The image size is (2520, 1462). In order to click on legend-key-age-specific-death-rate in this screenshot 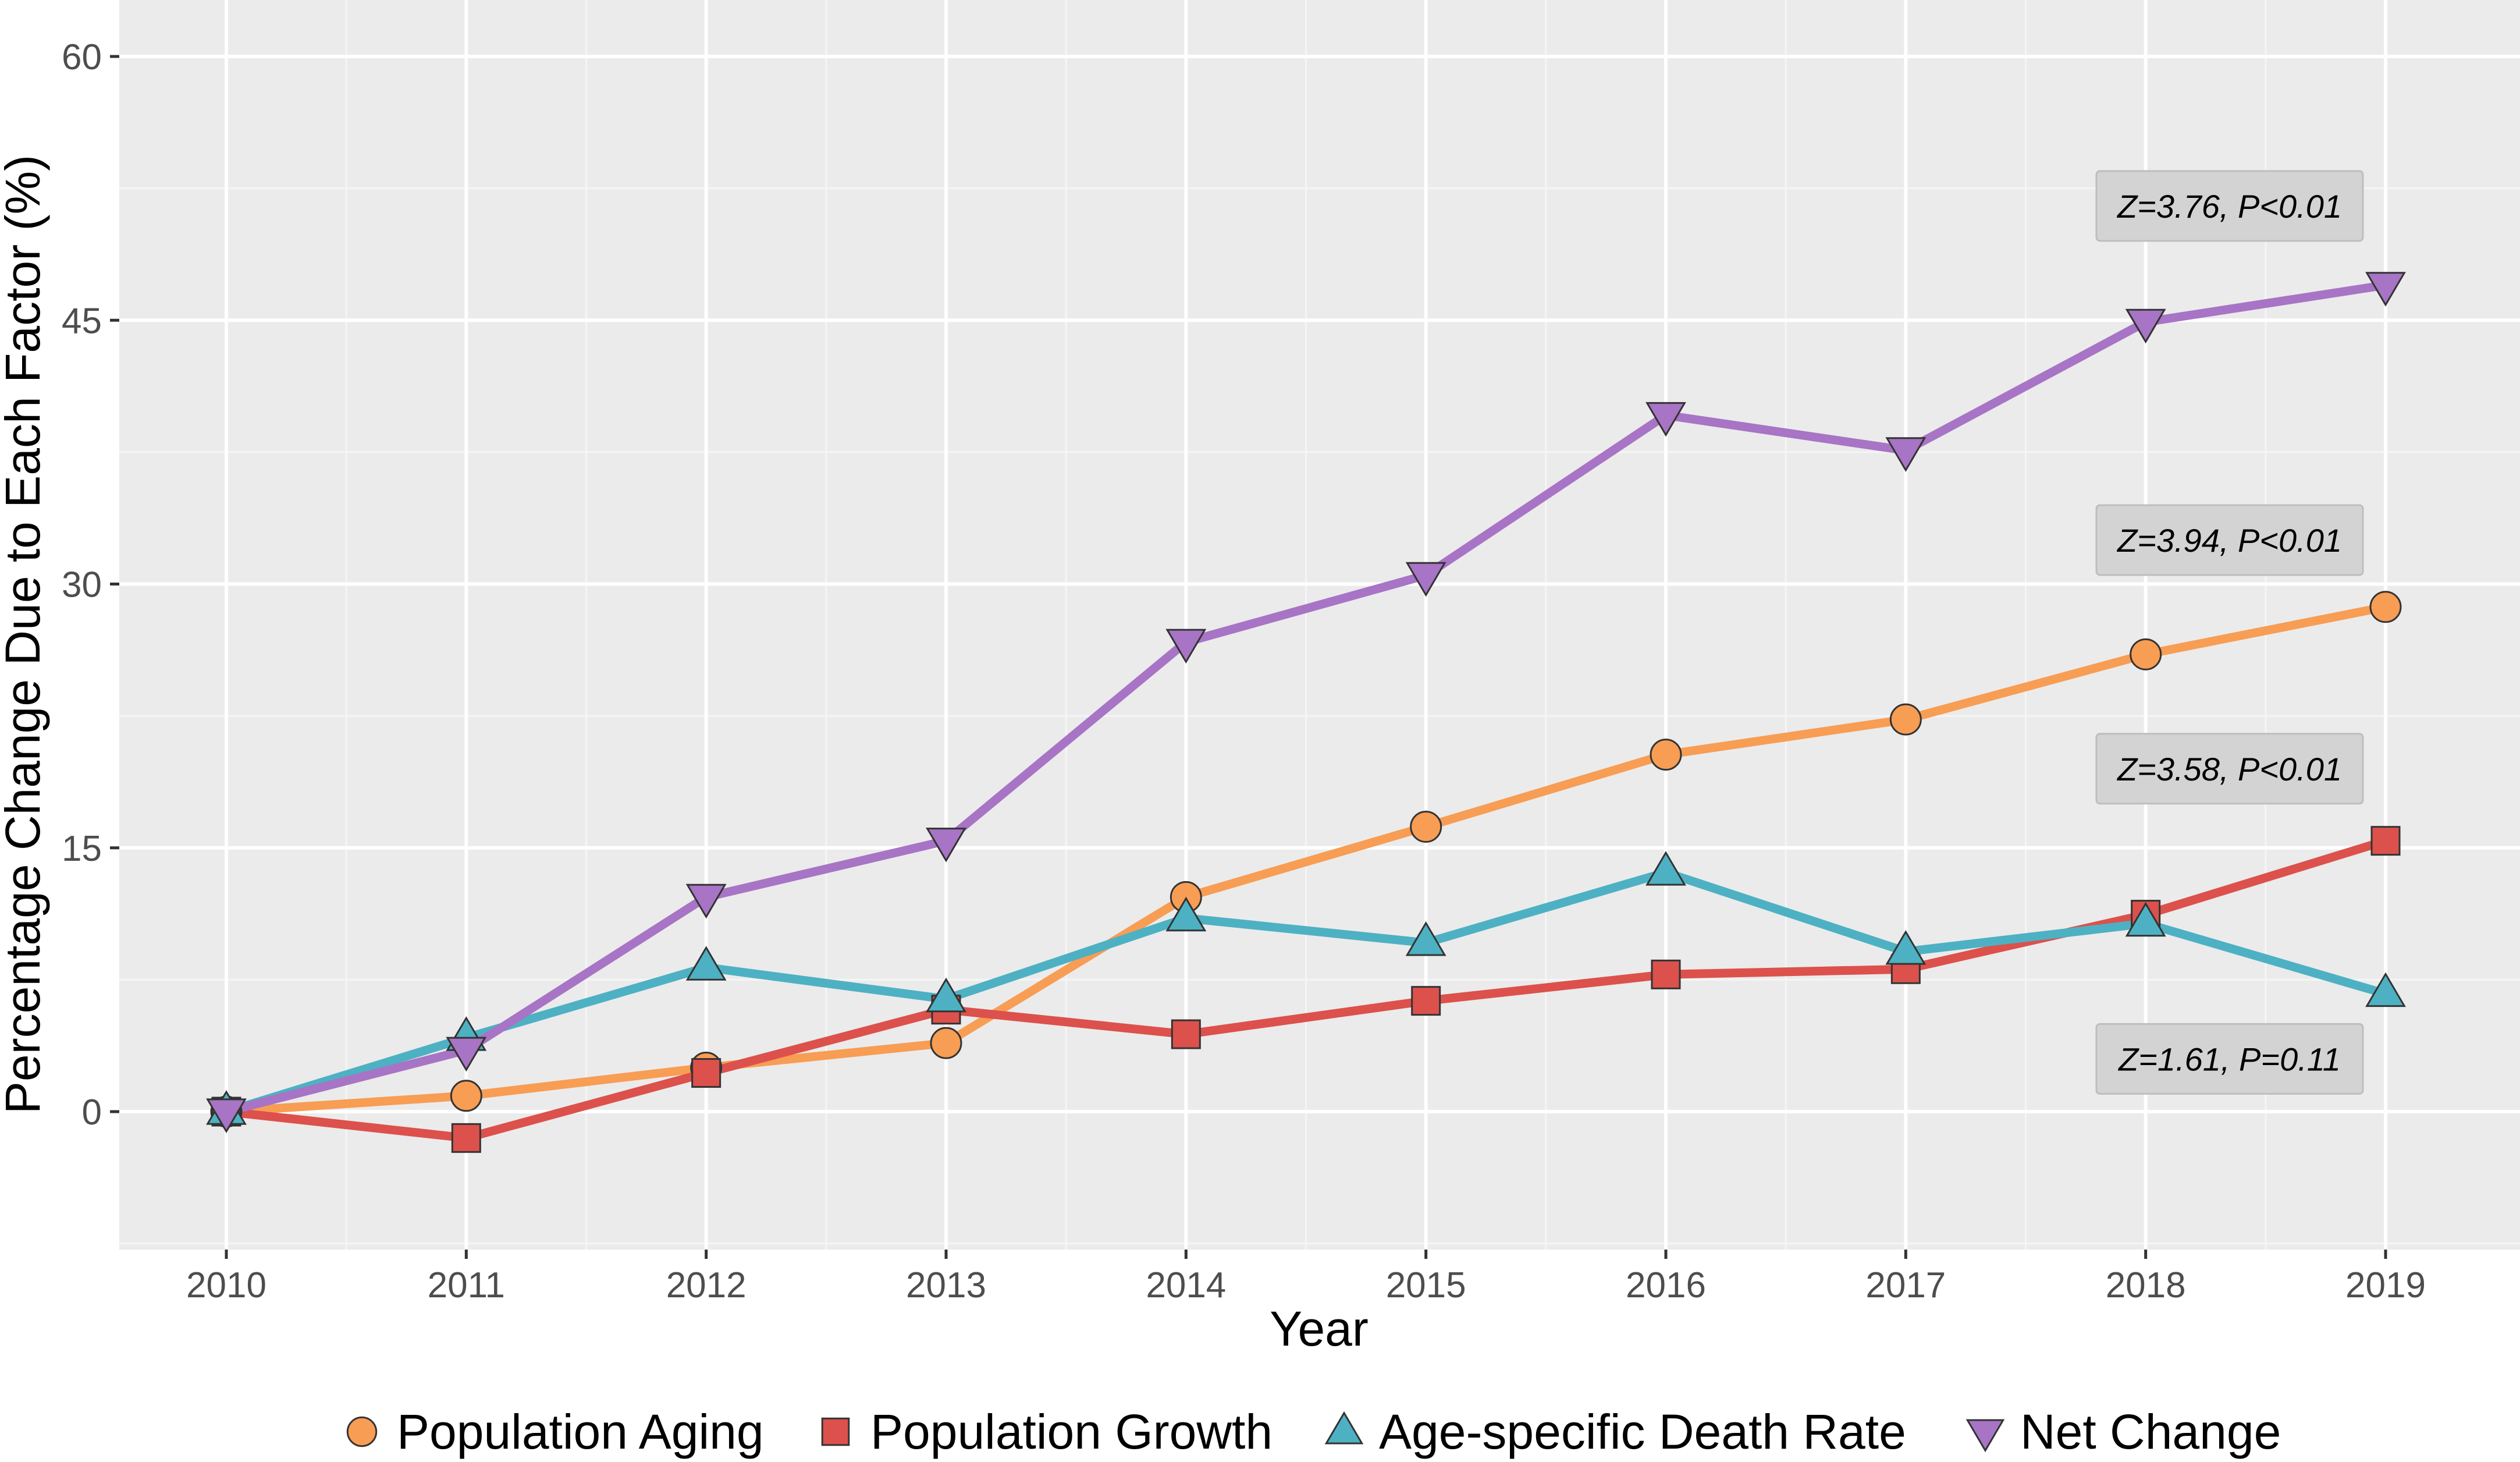, I will do `click(1344, 1428)`.